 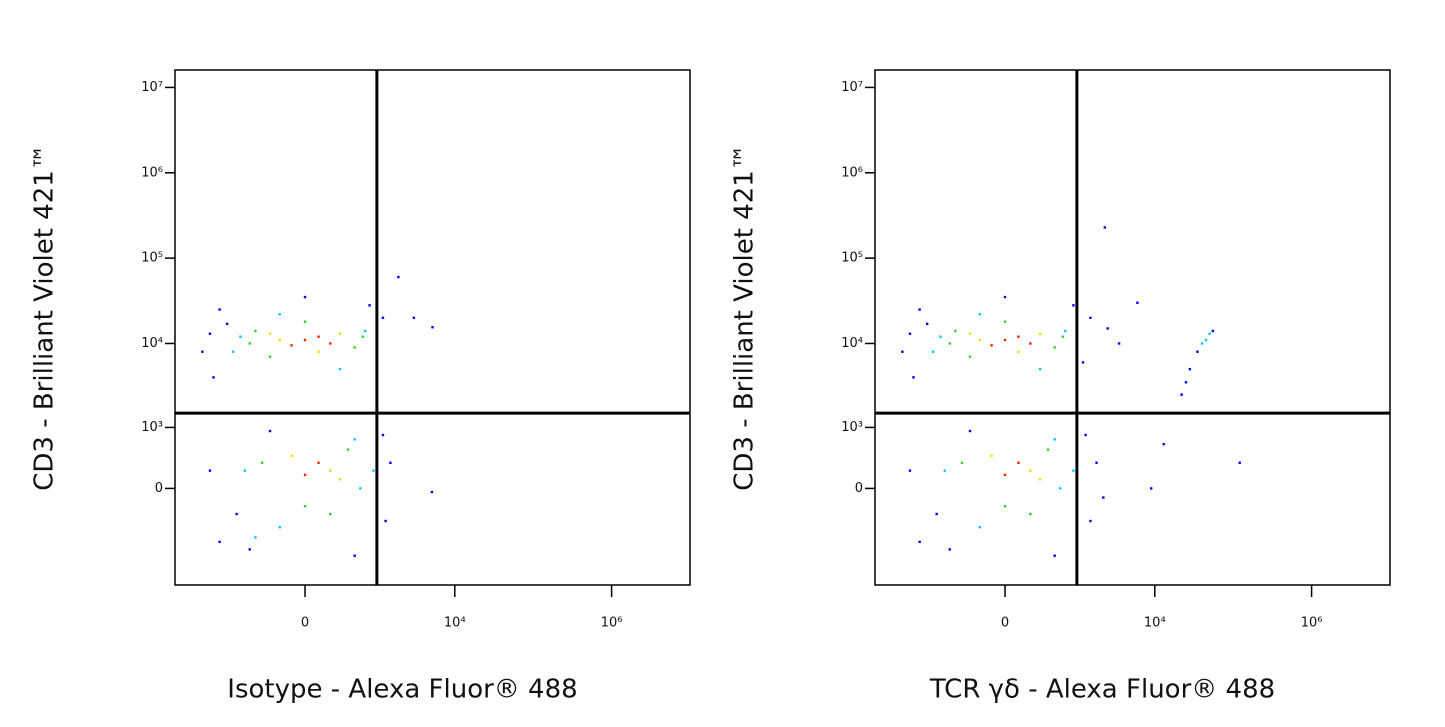 What do you see at coordinates (152, 87) in the screenshot?
I see `y-tick-label: 10⁷` at bounding box center [152, 87].